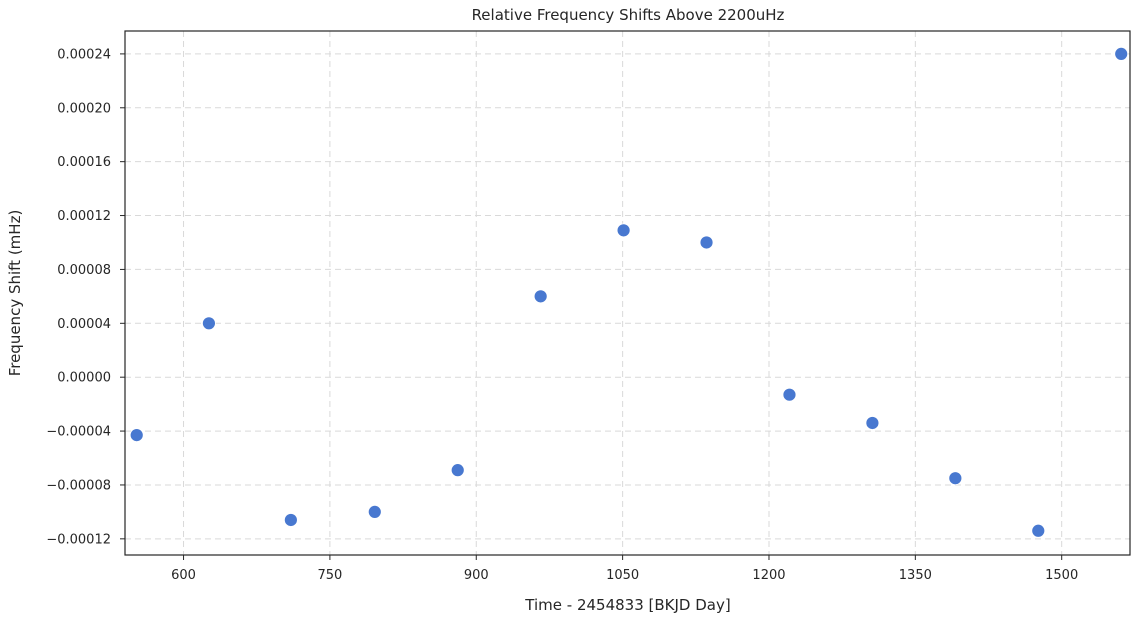 Image resolution: width=1132 pixels, height=620 pixels. Describe the element at coordinates (15, 293) in the screenshot. I see `y-axis-label: Frequency Shift (mHz)` at that location.